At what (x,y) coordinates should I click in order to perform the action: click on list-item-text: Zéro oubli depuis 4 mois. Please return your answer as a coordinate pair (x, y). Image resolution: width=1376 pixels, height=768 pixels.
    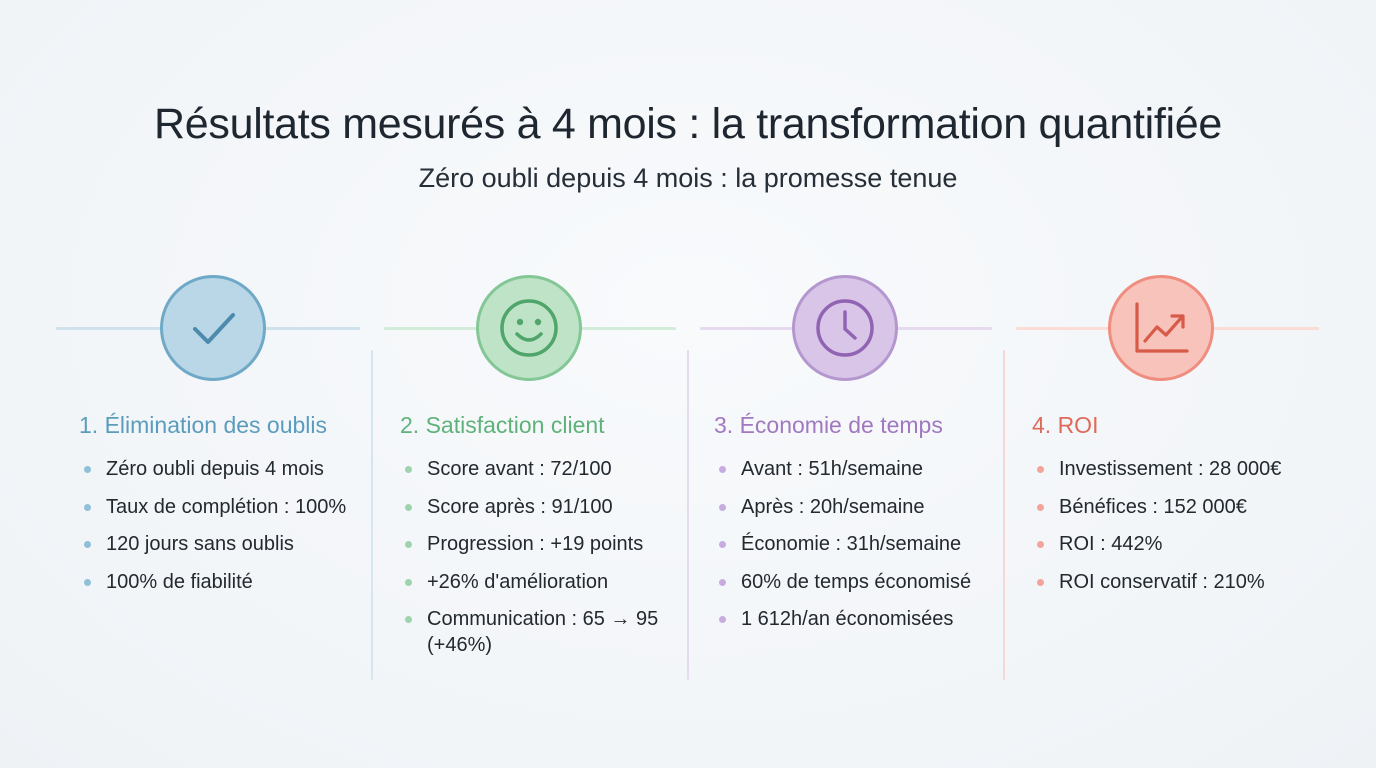
    Looking at the image, I should click on (215, 469).